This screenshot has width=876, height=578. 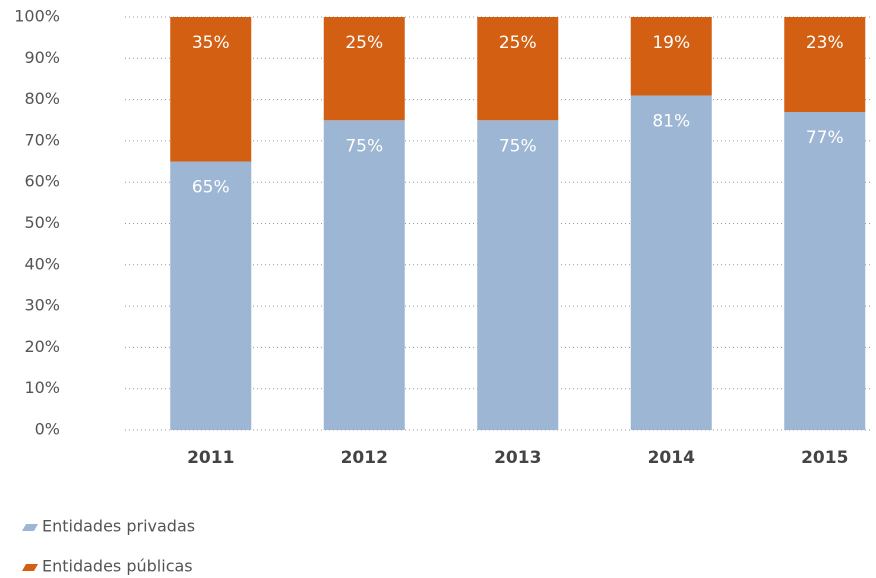 What do you see at coordinates (364, 458) in the screenshot?
I see `x-tick-label: 2012` at bounding box center [364, 458].